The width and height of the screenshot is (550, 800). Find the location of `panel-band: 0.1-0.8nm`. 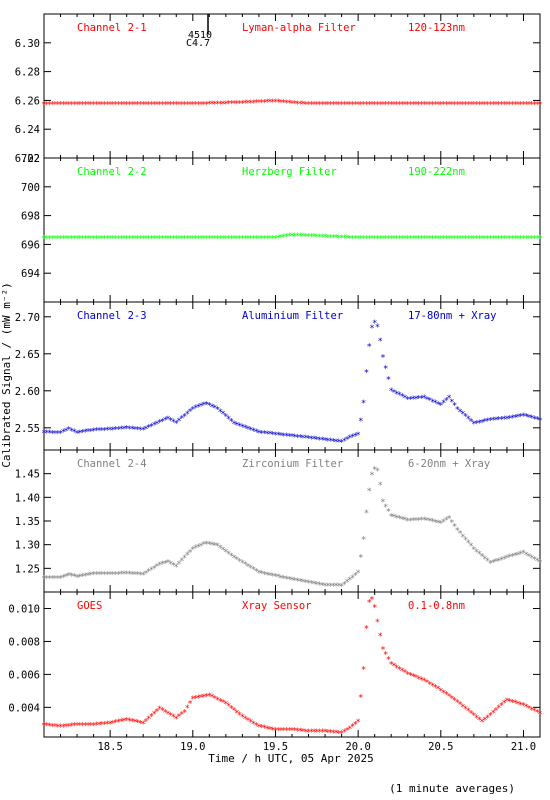

panel-band: 0.1-0.8nm is located at coordinates (436, 606).